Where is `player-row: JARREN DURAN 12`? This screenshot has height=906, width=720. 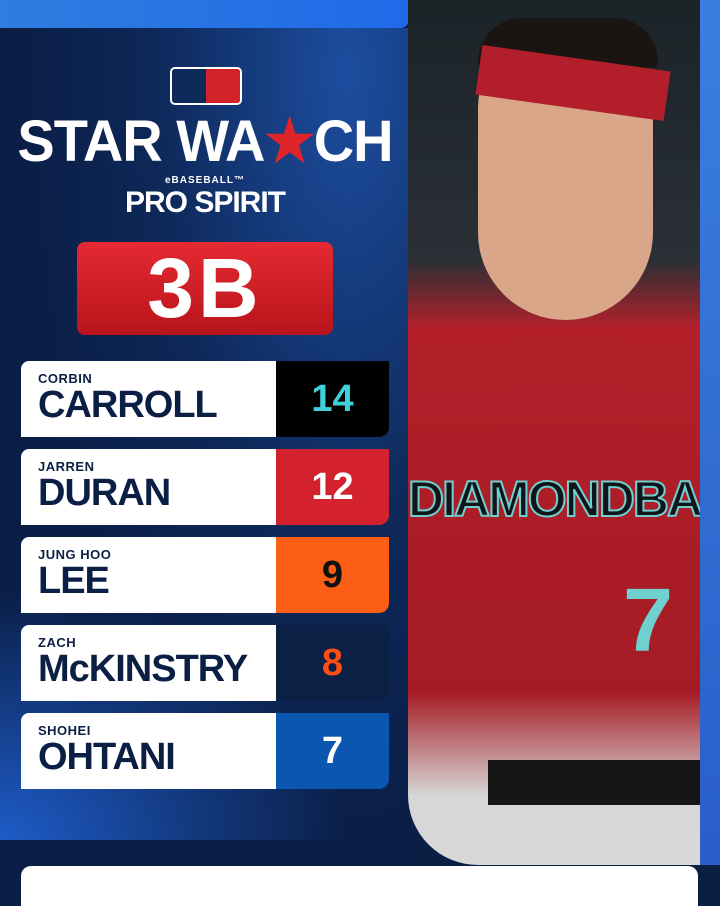
player-row: JARREN DURAN 12 is located at coordinates (205, 487).